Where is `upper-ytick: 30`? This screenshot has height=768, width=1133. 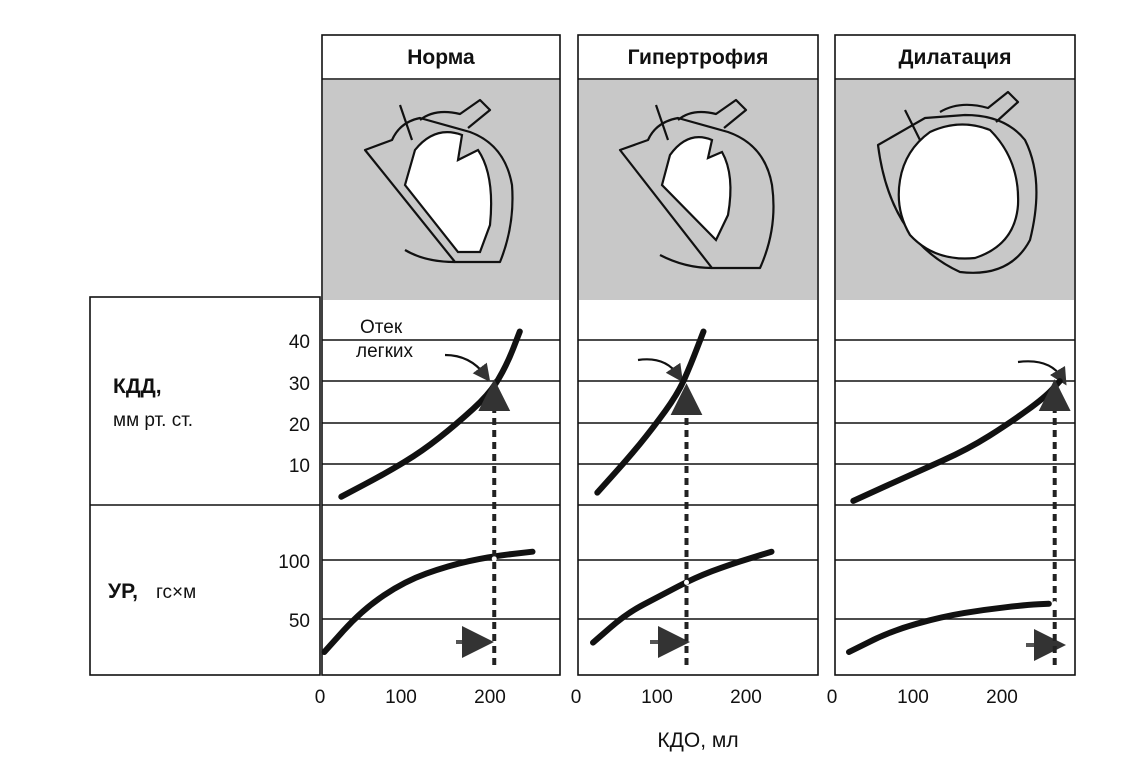 upper-ytick: 30 is located at coordinates (299, 384).